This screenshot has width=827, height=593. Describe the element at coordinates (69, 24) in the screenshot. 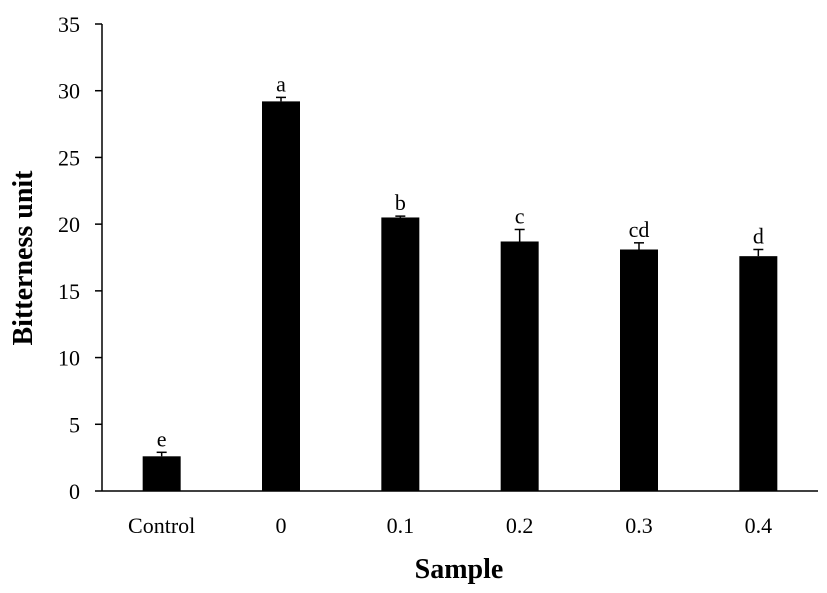

I see `y-tick-label: 35` at that location.